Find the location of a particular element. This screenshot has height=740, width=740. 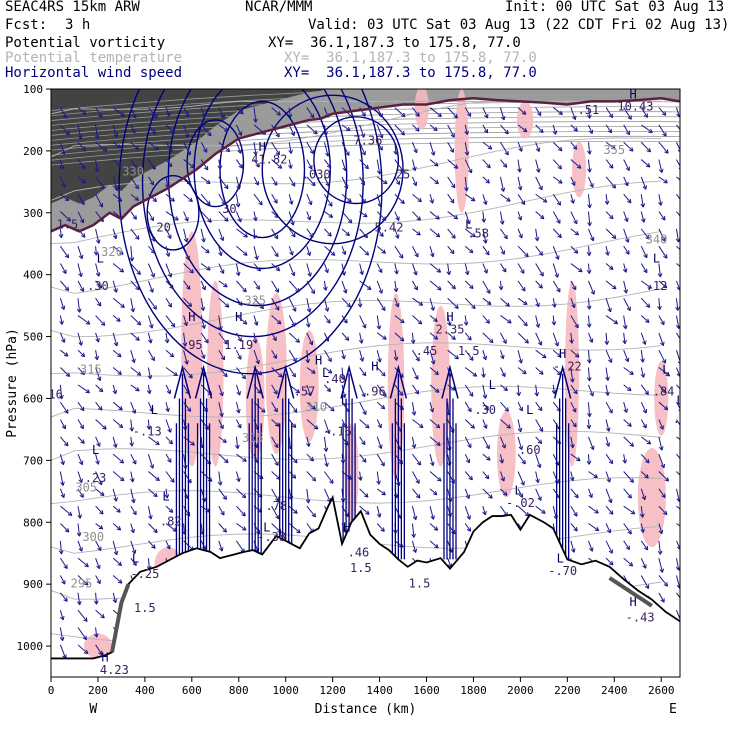

theta-contour is located at coordinates (356, 262).